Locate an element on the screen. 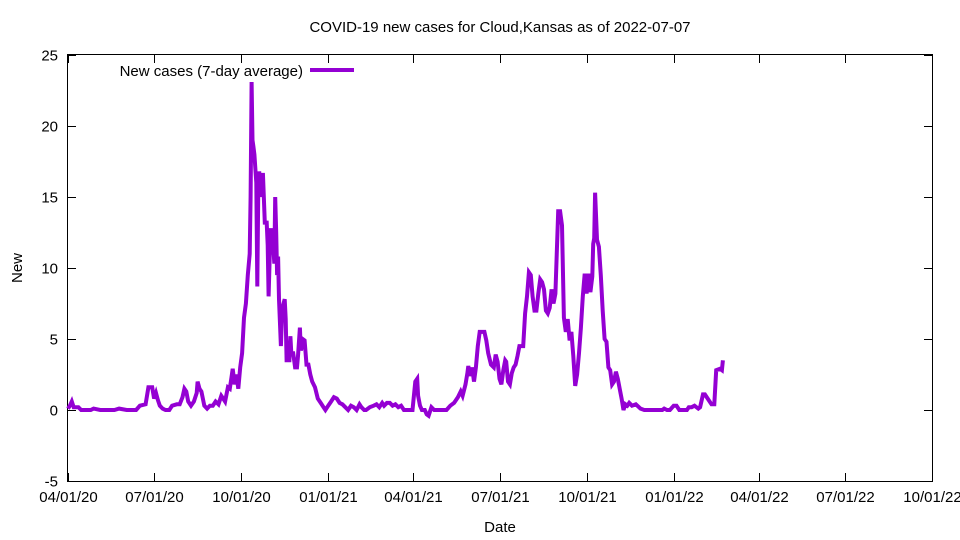 The height and width of the screenshot is (540, 960). y-tick-label: 0 is located at coordinates (54, 411).